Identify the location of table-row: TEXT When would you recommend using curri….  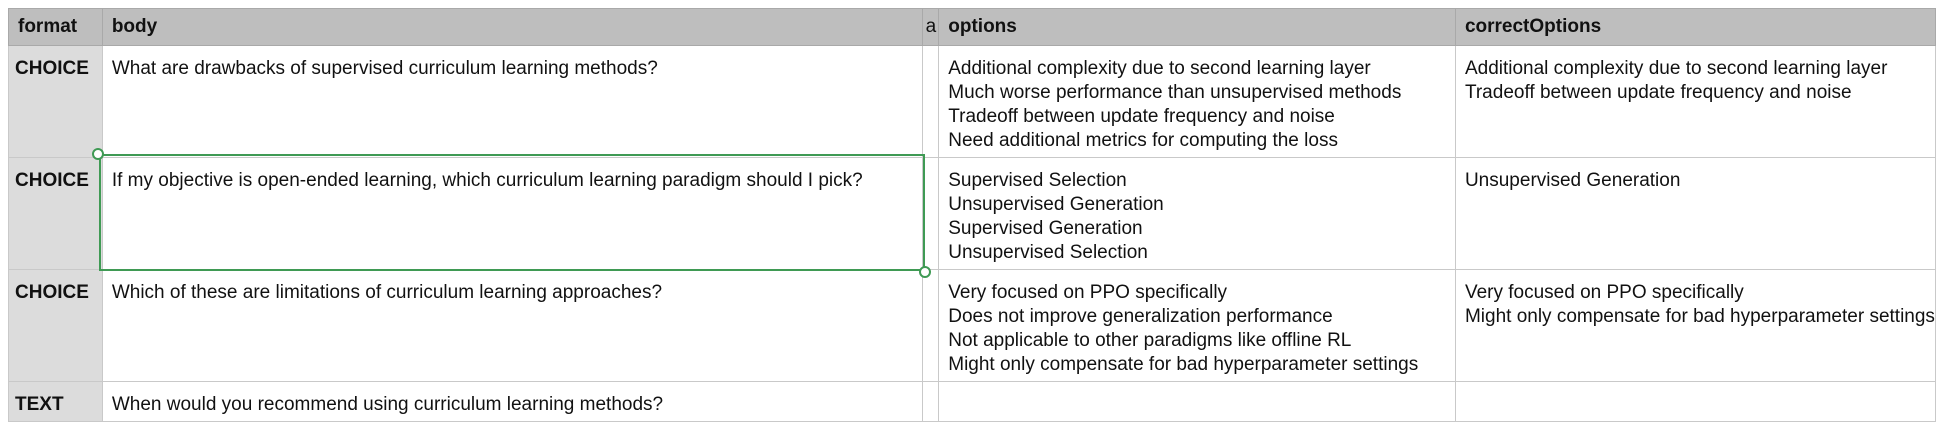
(972, 401).